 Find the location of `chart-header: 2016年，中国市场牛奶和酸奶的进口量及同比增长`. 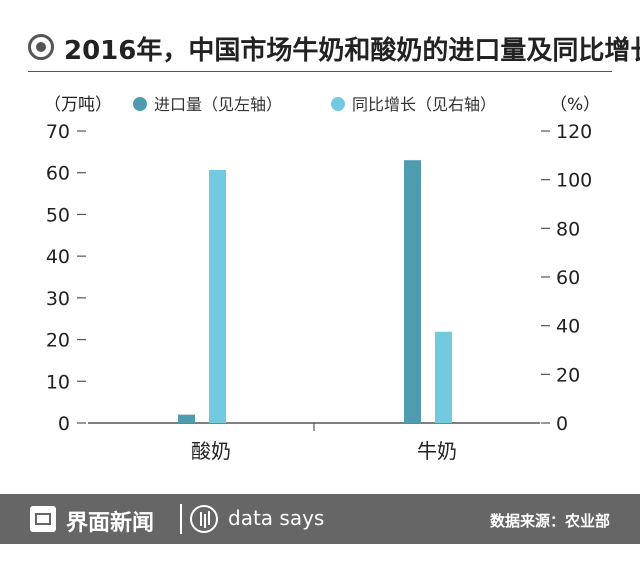

chart-header: 2016年，中国市场牛奶和酸奶的进口量及同比增长 is located at coordinates (320, 40).